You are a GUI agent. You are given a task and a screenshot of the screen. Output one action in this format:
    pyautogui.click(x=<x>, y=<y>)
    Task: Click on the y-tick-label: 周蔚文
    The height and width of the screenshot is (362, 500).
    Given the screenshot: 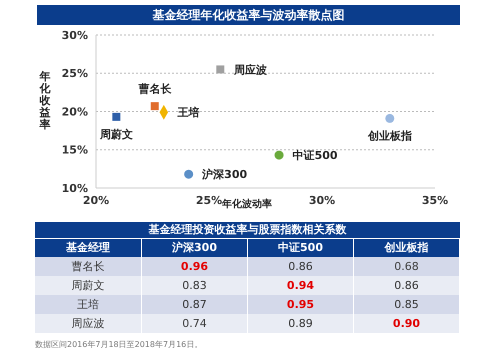 What is the action you would take?
    pyautogui.click(x=88, y=285)
    